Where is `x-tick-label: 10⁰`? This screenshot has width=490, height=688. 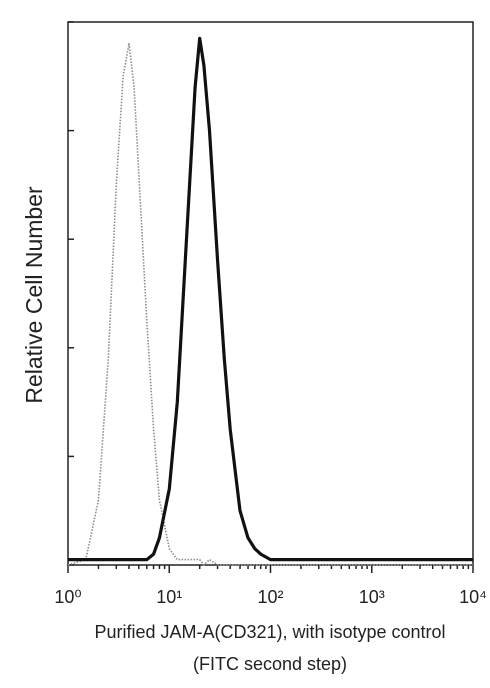
x-tick-label: 10⁰ is located at coordinates (67, 597).